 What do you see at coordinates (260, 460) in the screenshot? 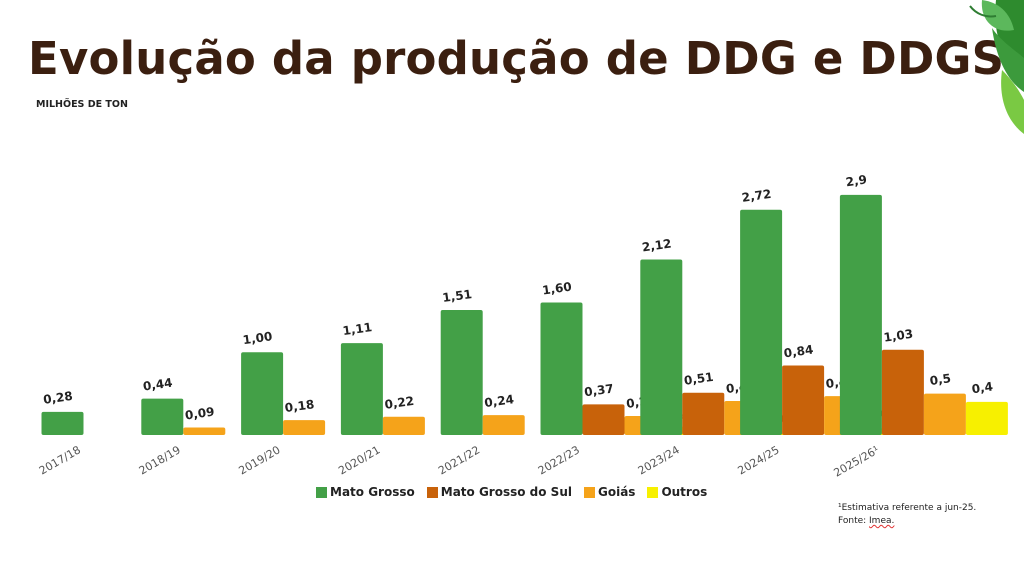
I see `x-tick-label-2019-20: 2019/20` at bounding box center [260, 460].